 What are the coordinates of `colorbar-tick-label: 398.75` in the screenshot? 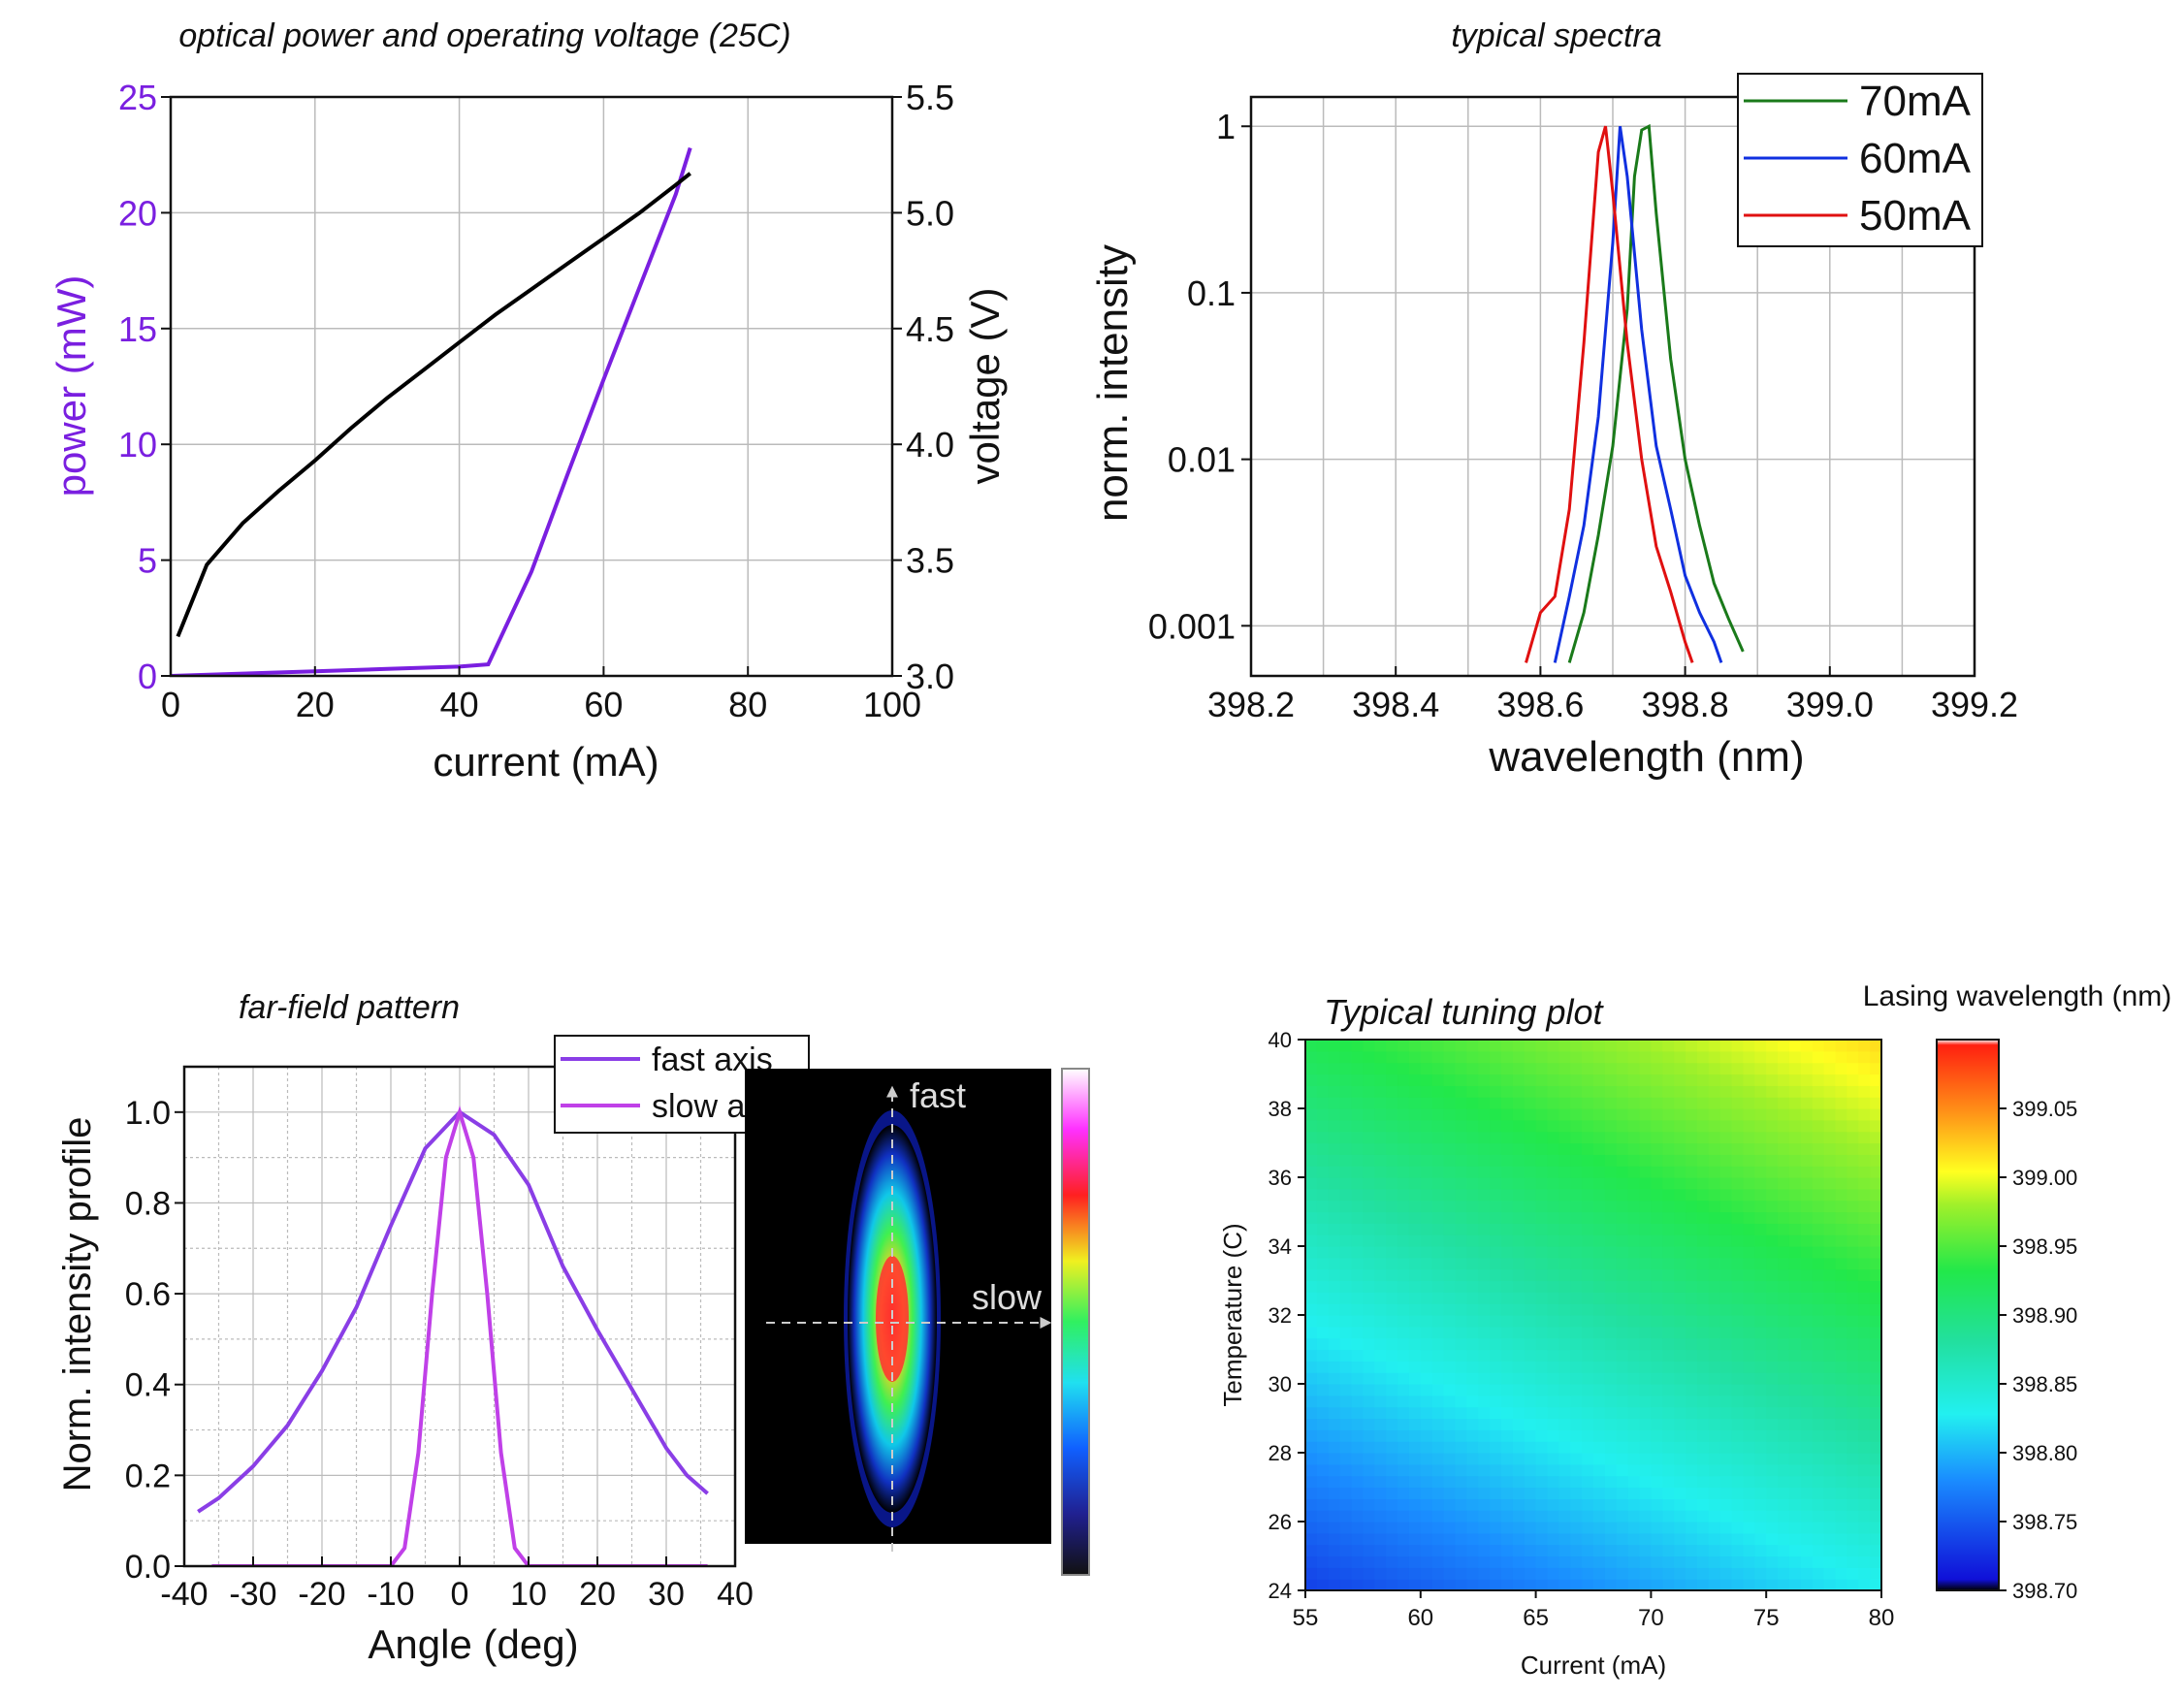 It's located at (2044, 1522).